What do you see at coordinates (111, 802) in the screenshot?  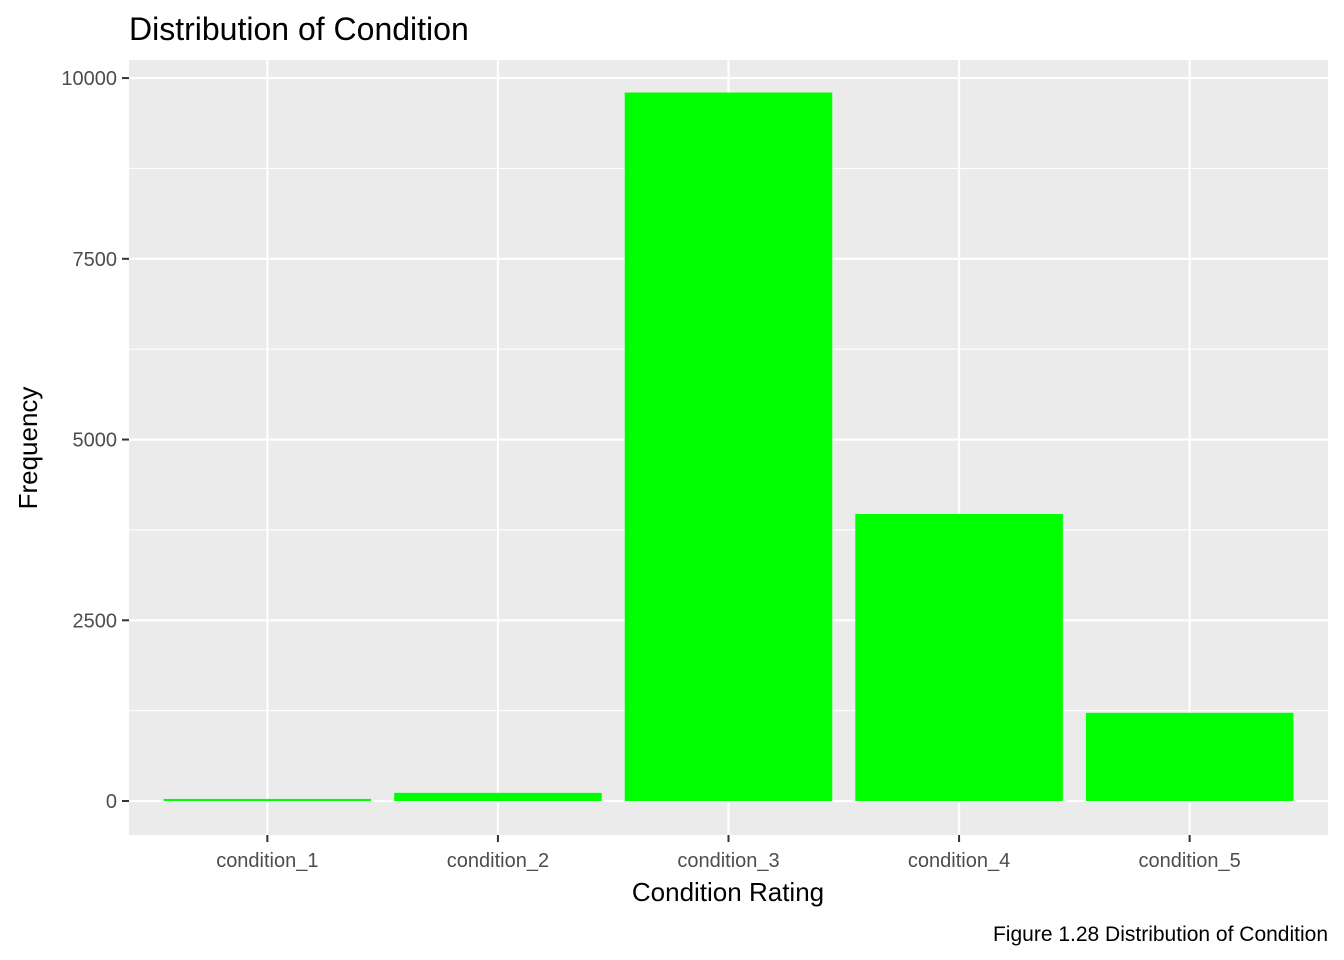 I see `y-tick-label: 0` at bounding box center [111, 802].